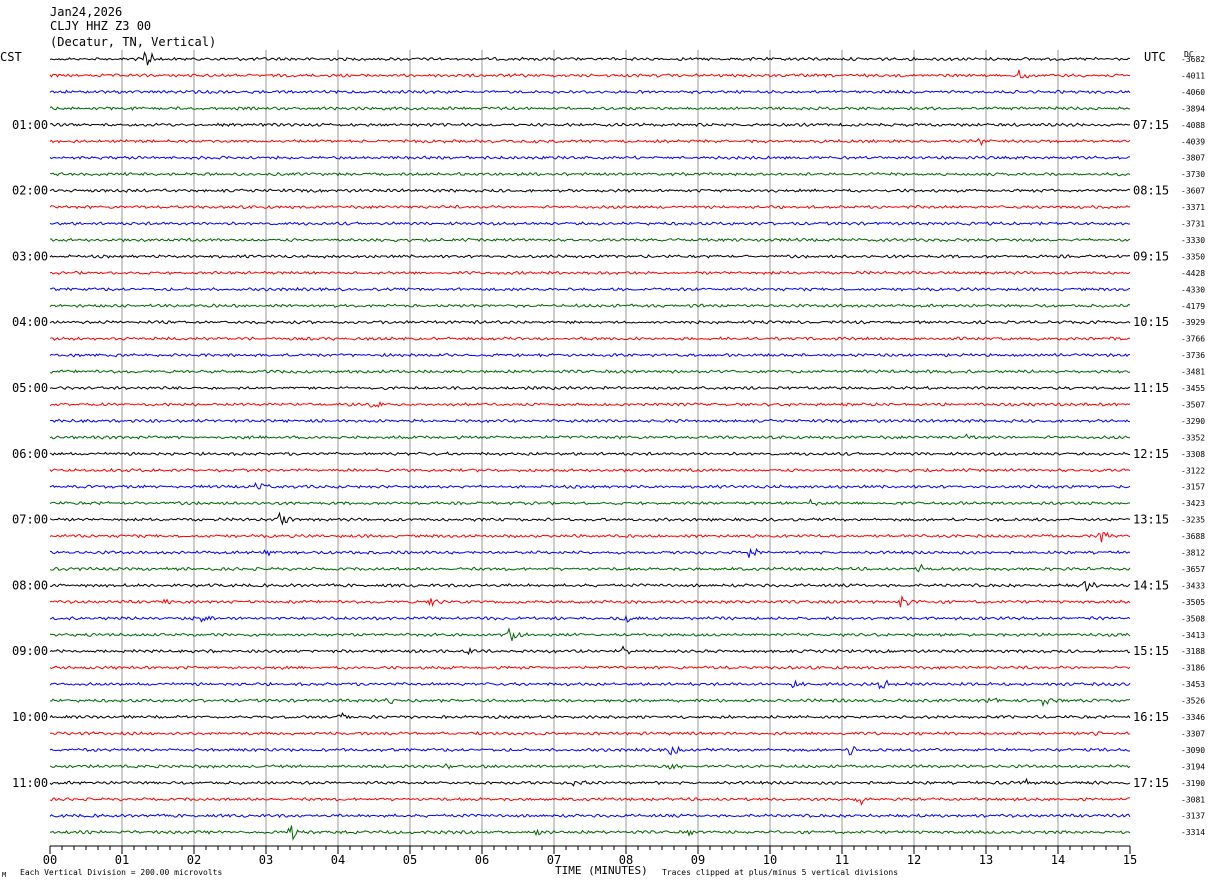  What do you see at coordinates (1193, 339) in the screenshot?
I see `dc-offset-label: -3766` at bounding box center [1193, 339].